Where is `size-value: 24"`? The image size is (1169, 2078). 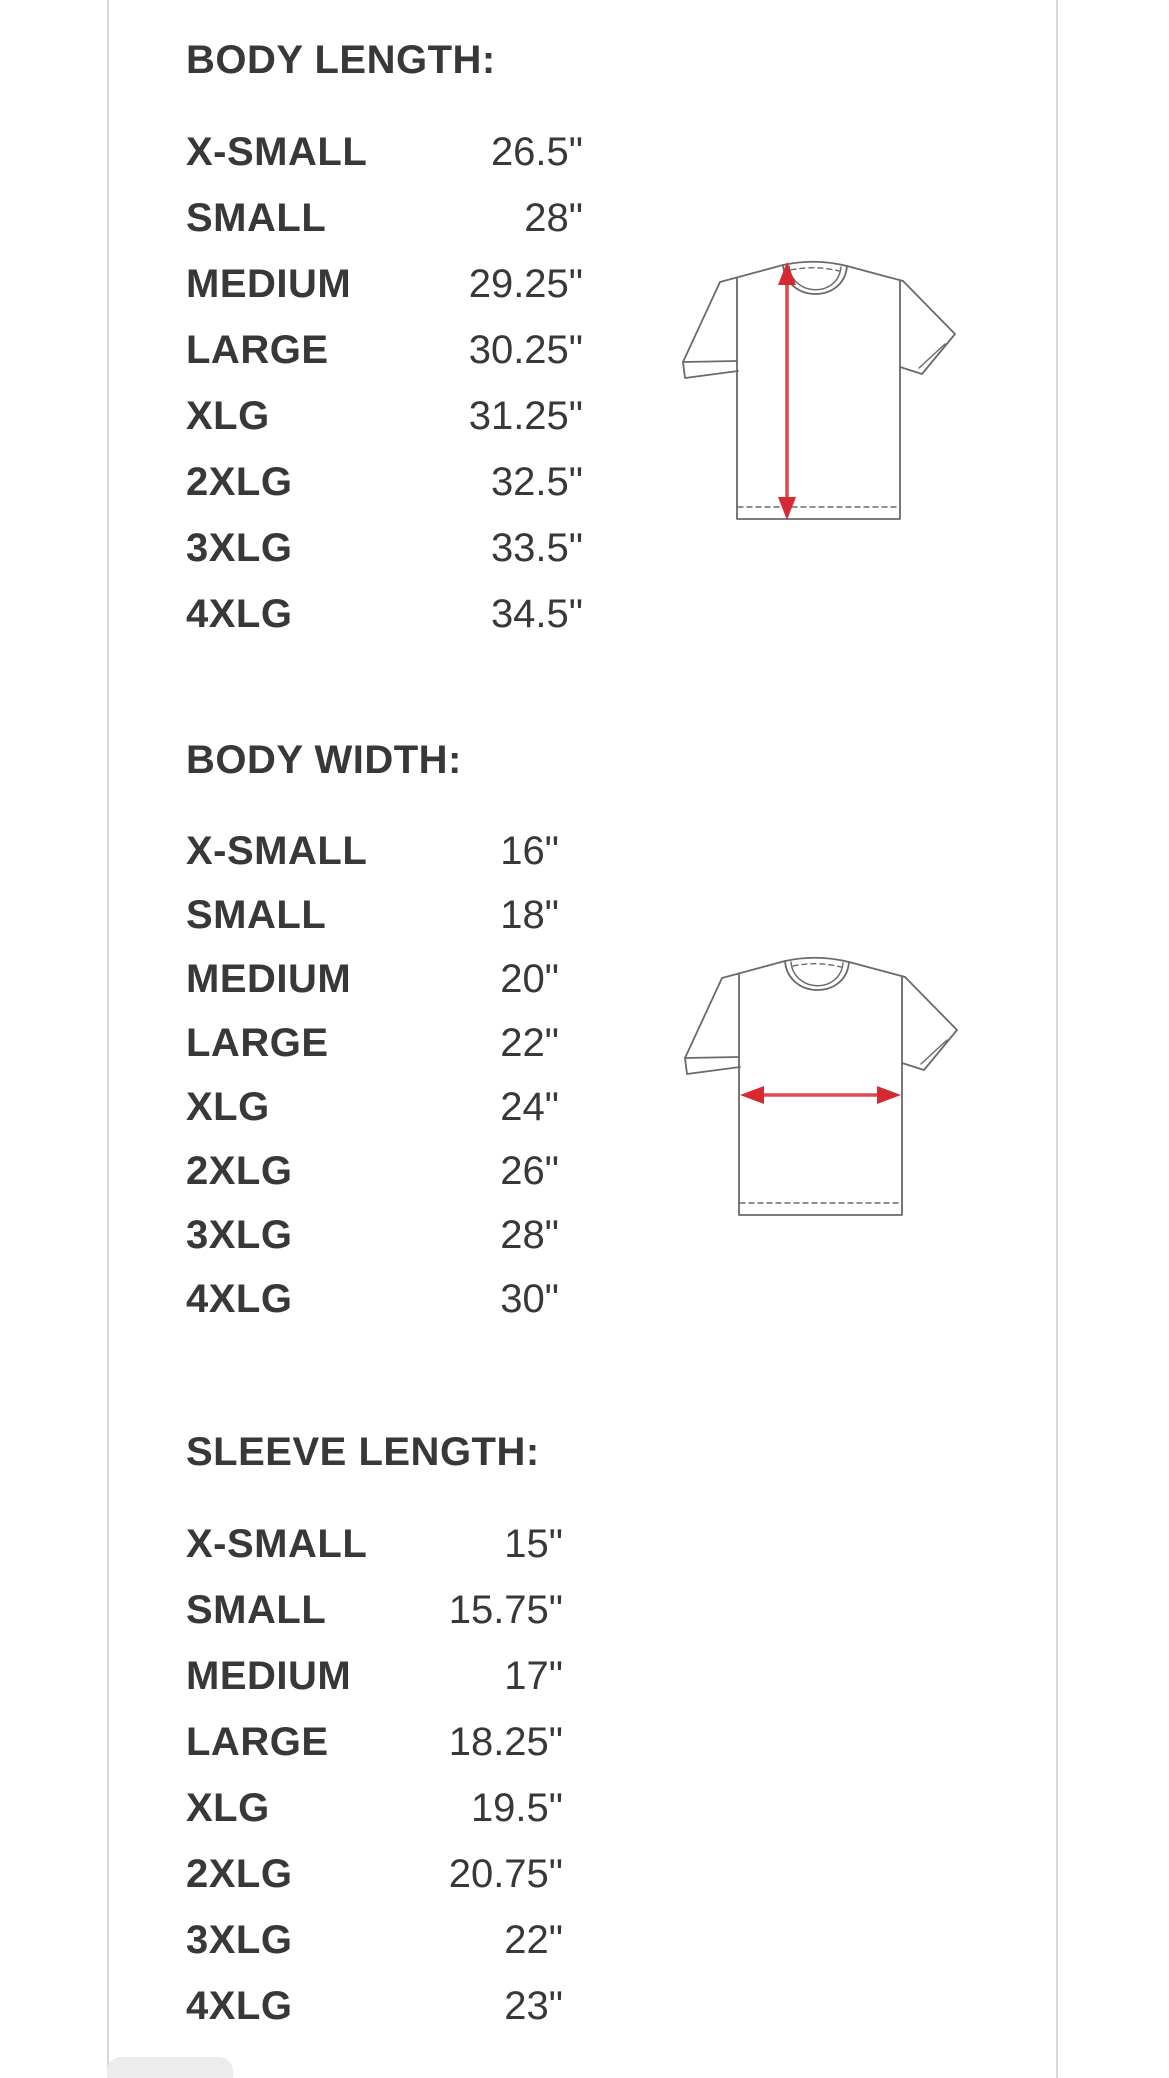
size-value: 24" is located at coordinates (529, 1106).